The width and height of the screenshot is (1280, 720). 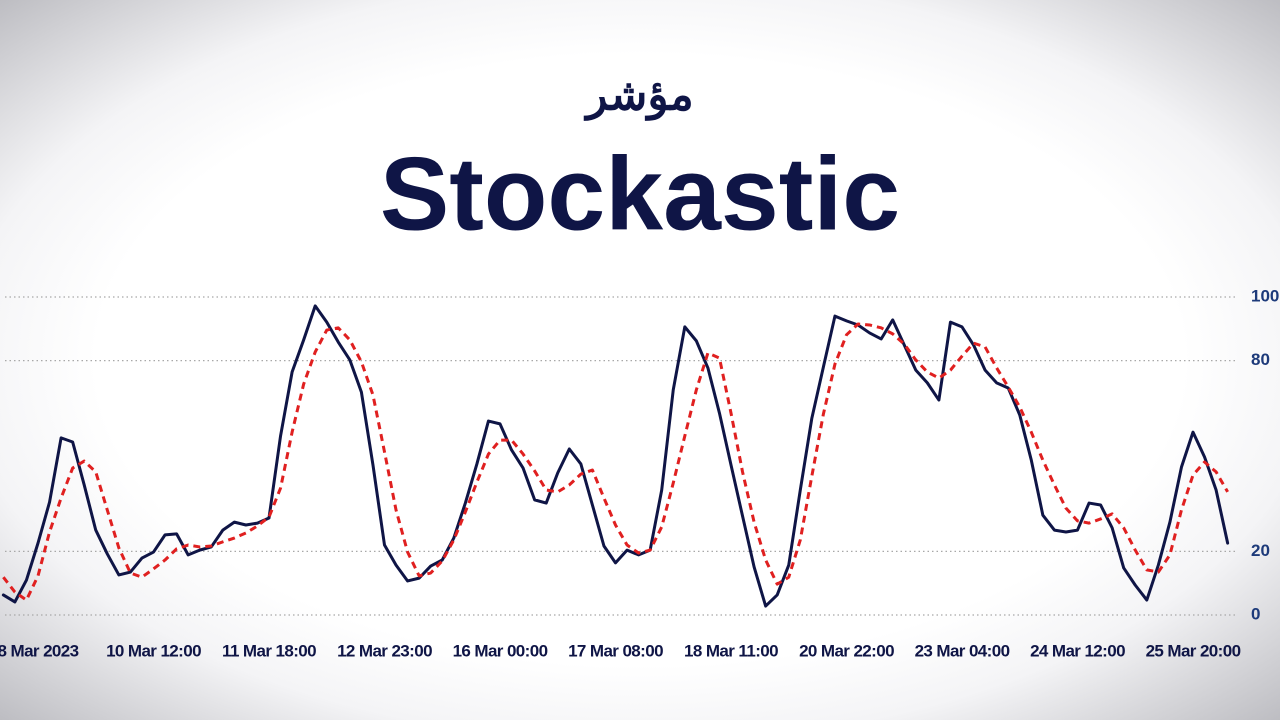 What do you see at coordinates (1077, 650) in the screenshot?
I see `x-tick-label: 24 Mar 12:00` at bounding box center [1077, 650].